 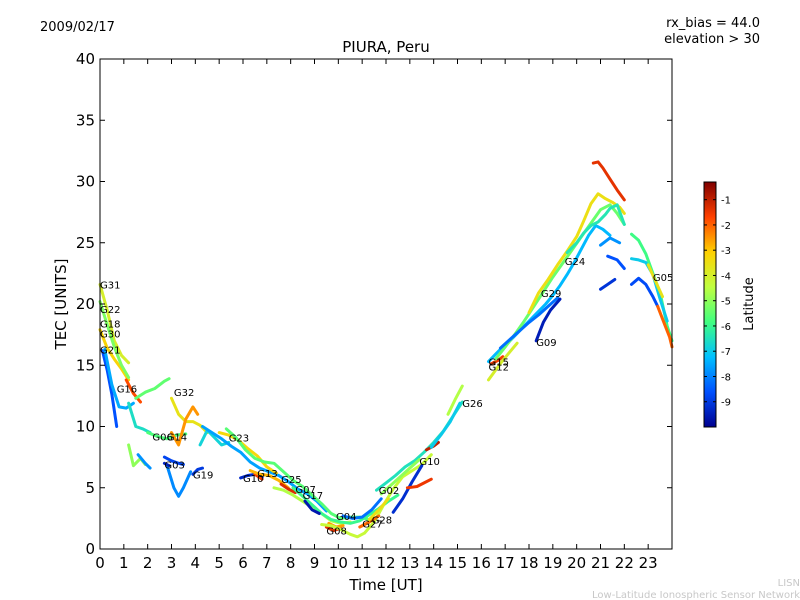 What do you see at coordinates (100, 563) in the screenshot?
I see `x-tick-label: 0` at bounding box center [100, 563].